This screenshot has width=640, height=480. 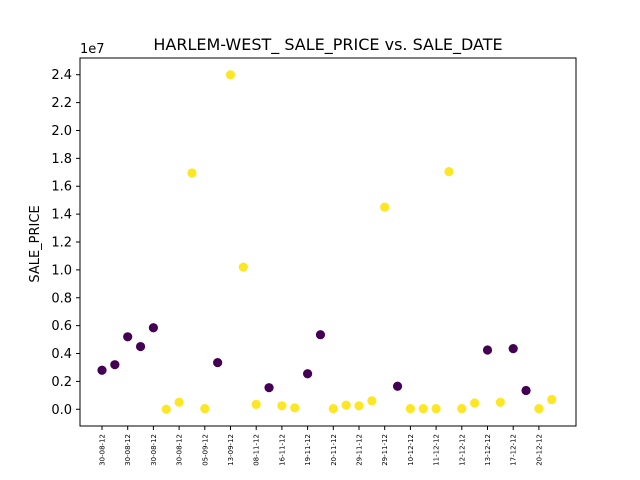 I want to click on y-axis-ticks: 0.0 0.2 0.4 0.6 0.8 1.0 1.2 1.4 1.6 1.8 2.0 2.2 2.4, so click(x=65, y=243).